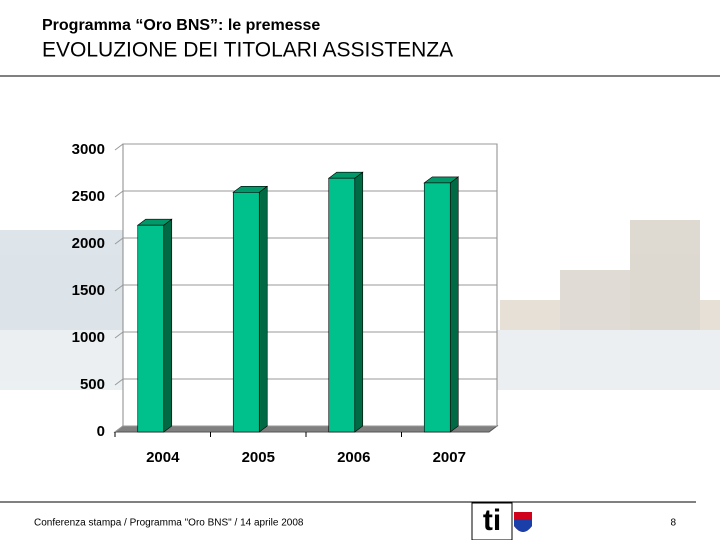  I want to click on castle-tower, so click(665, 280).